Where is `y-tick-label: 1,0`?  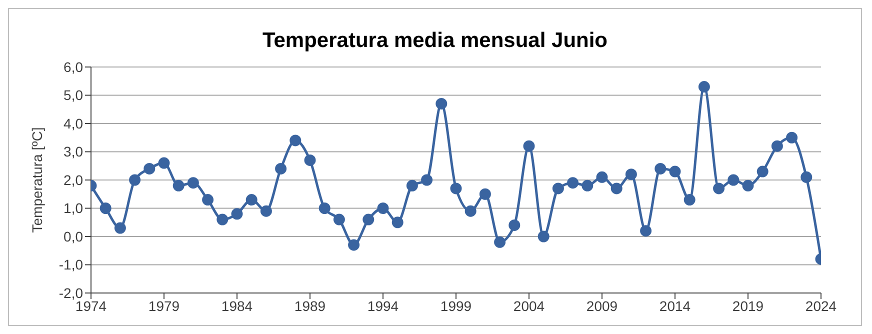
y-tick-label: 1,0 is located at coordinates (74, 208).